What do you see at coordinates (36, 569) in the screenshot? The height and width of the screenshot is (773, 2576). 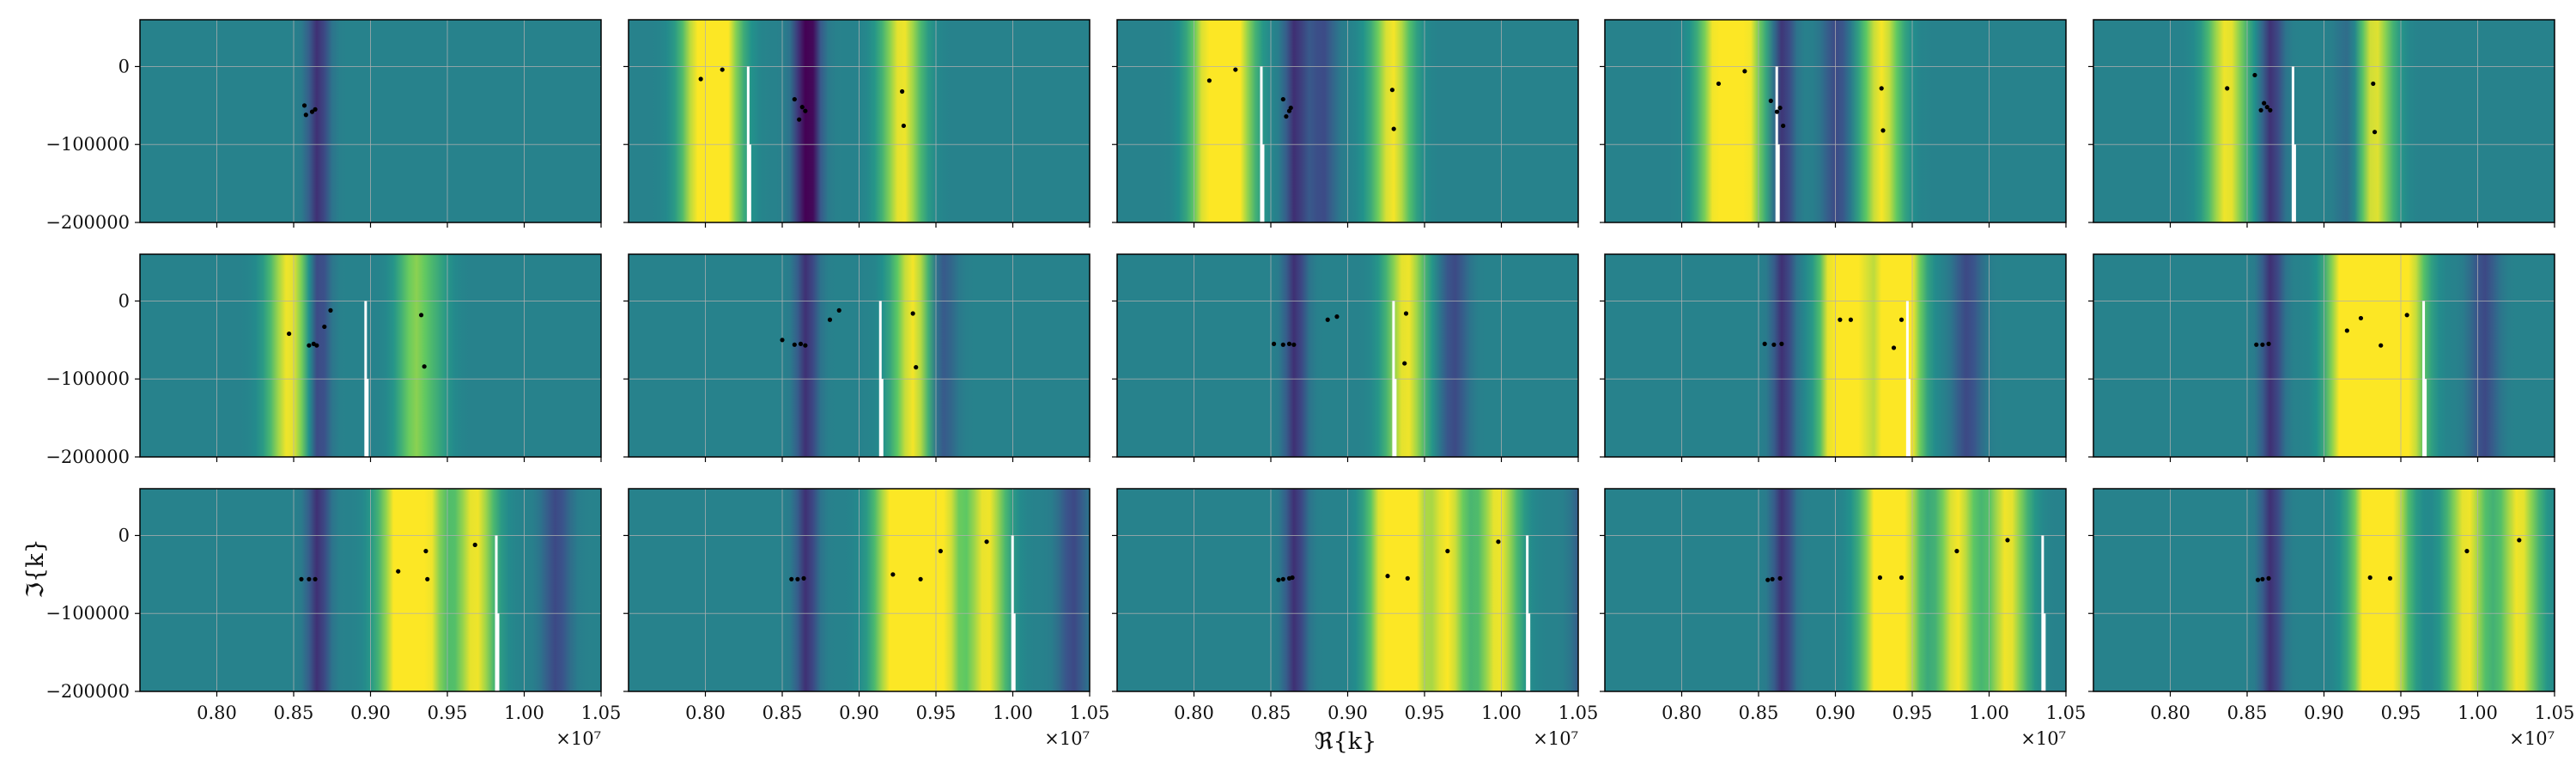 I see `y-axis-label: ℑ{k}` at bounding box center [36, 569].